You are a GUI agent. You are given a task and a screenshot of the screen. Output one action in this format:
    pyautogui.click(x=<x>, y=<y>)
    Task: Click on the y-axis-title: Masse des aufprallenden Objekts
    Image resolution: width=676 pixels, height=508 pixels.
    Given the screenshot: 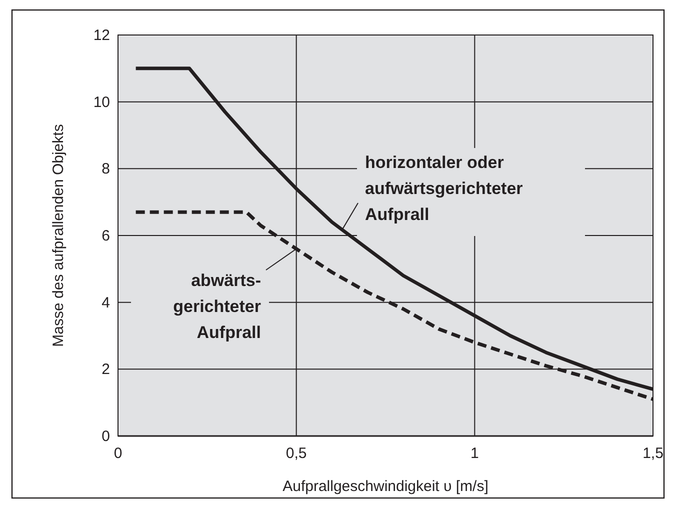 What is the action you would take?
    pyautogui.click(x=58, y=235)
    